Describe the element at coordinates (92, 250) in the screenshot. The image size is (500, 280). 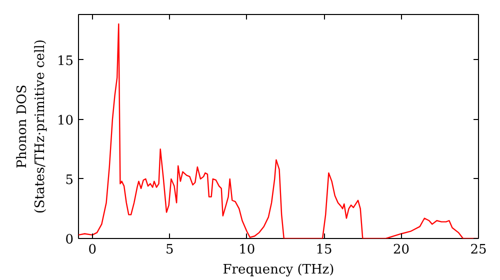
I see `x-tick-label: 0` at that location.